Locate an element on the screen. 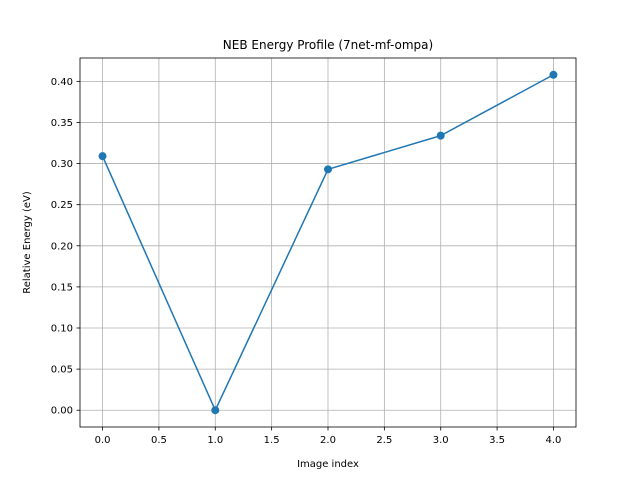 The image size is (640, 484). x-tick-label: 0.0 is located at coordinates (103, 440).